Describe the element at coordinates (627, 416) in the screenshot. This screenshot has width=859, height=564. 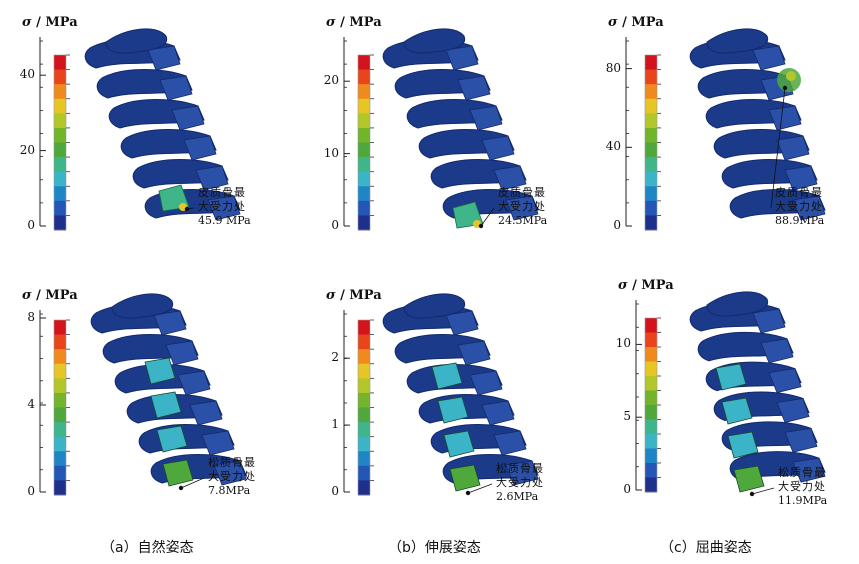
I see `y-tick-label: 5` at that location.